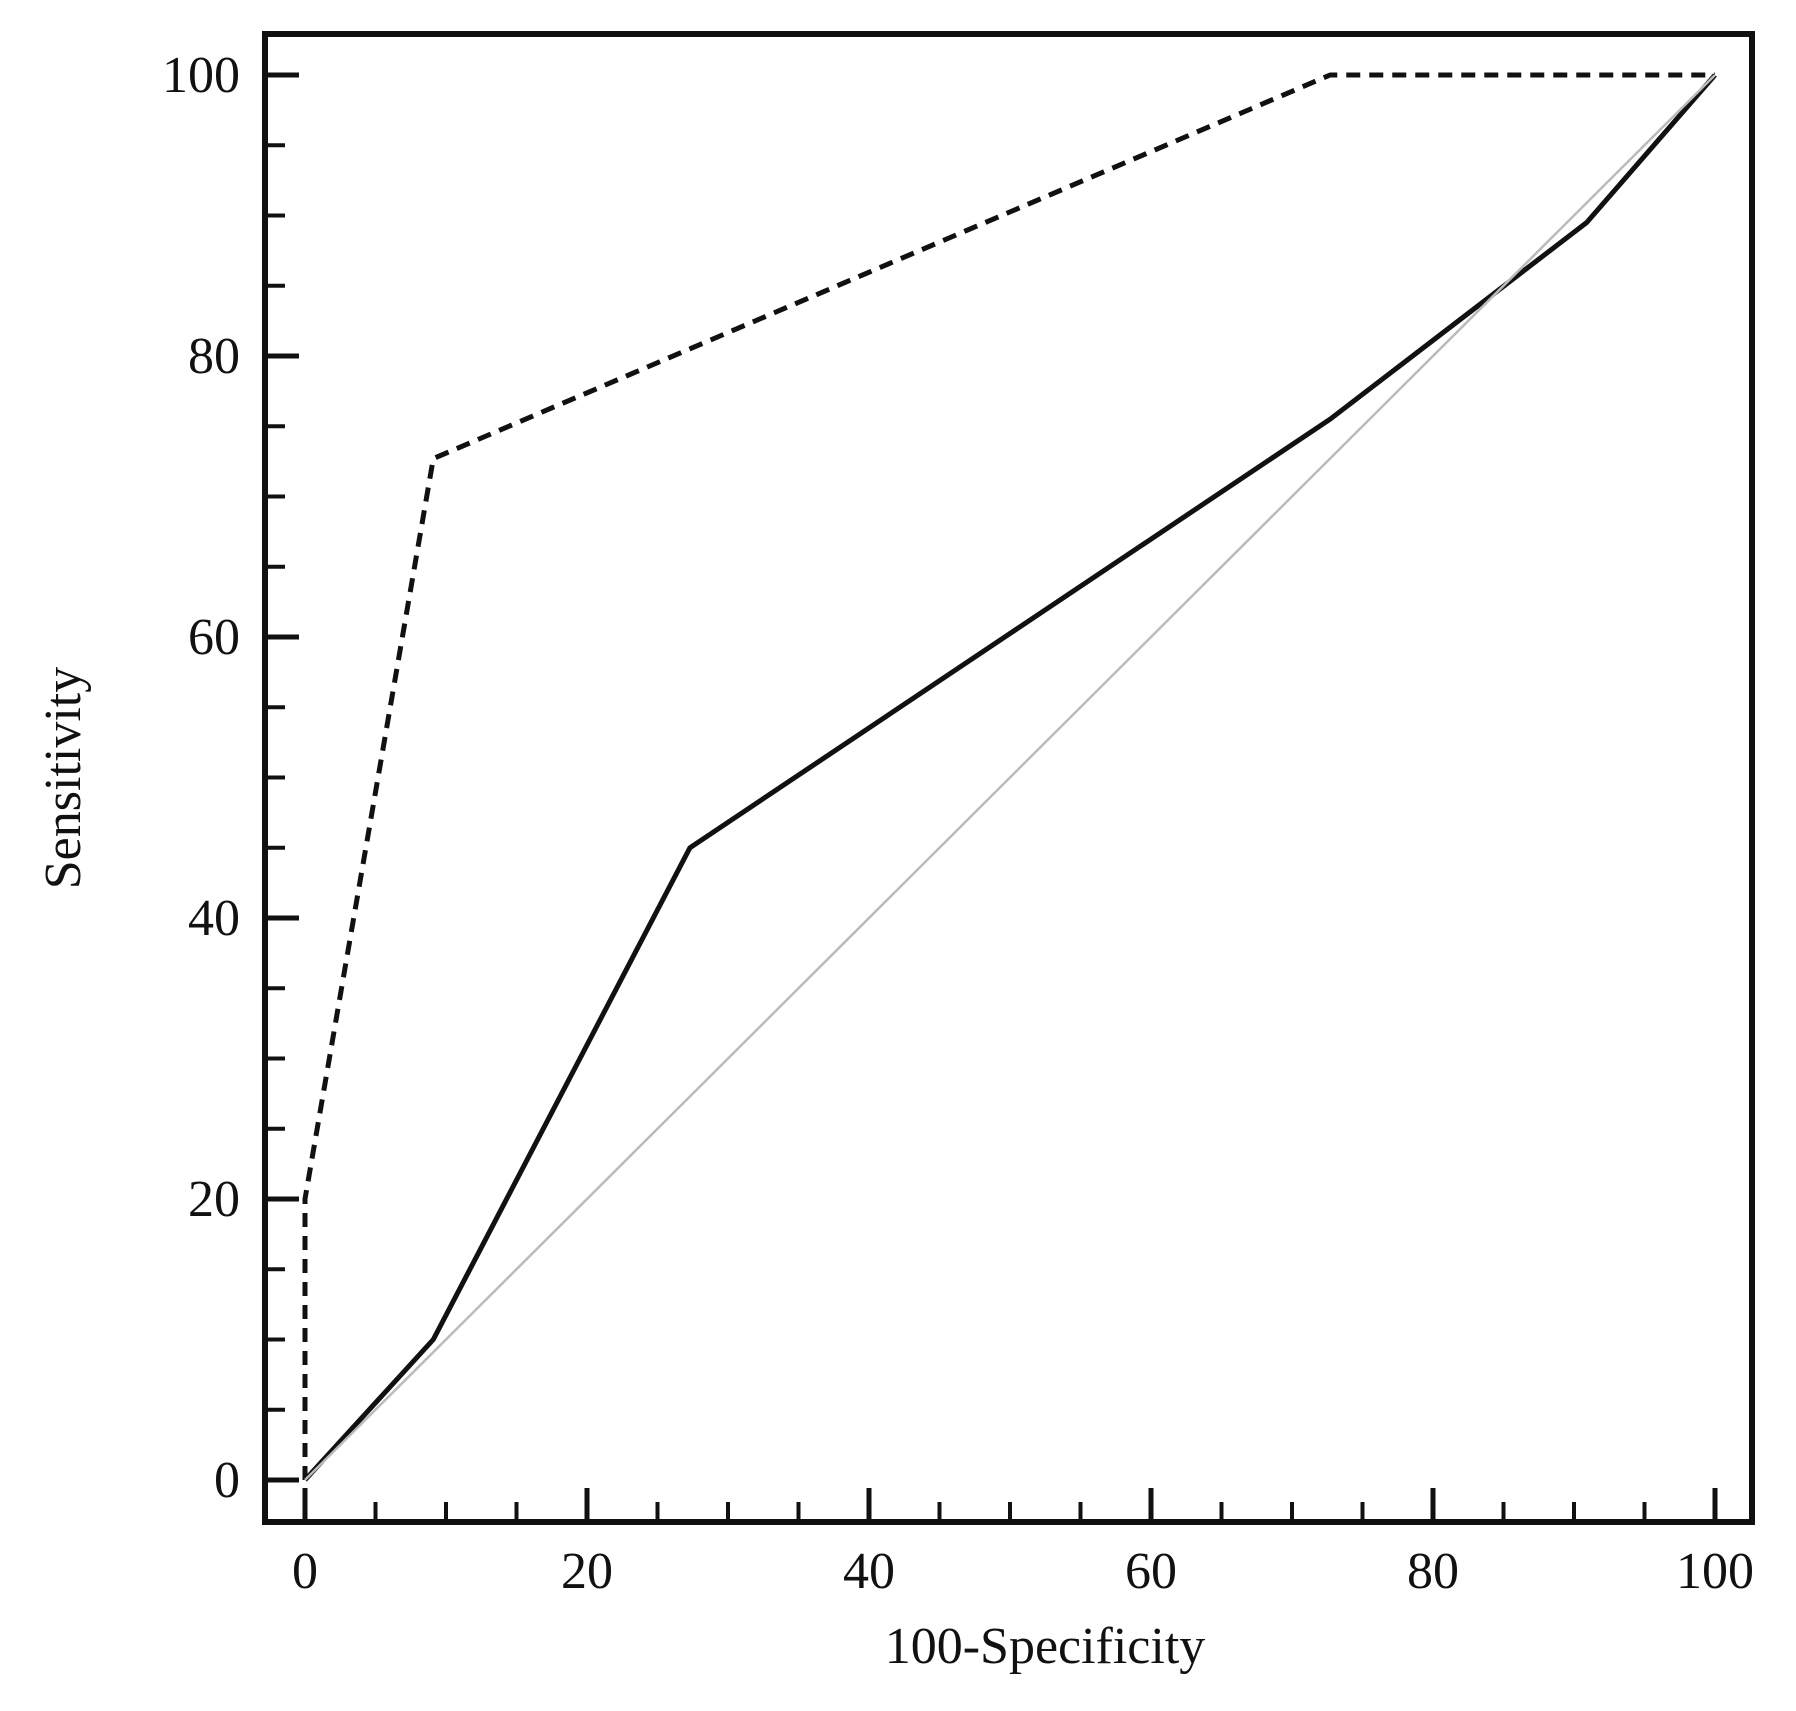 The image size is (1796, 1711). Describe the element at coordinates (1433, 1571) in the screenshot. I see `x-tick-label: 80` at that location.